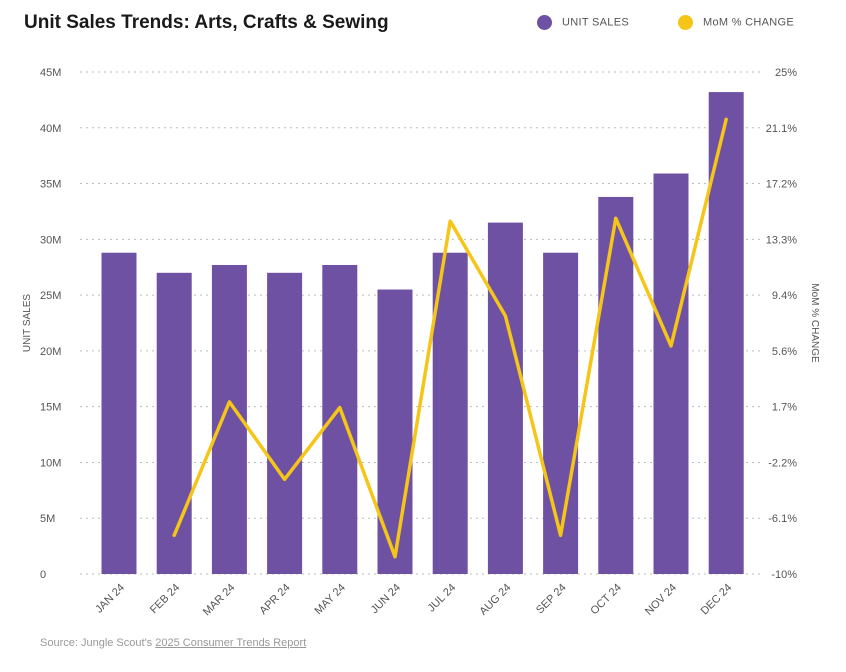  Describe the element at coordinates (748, 22) in the screenshot. I see `legend-label-mom-change: MoM % CHANGE` at that location.